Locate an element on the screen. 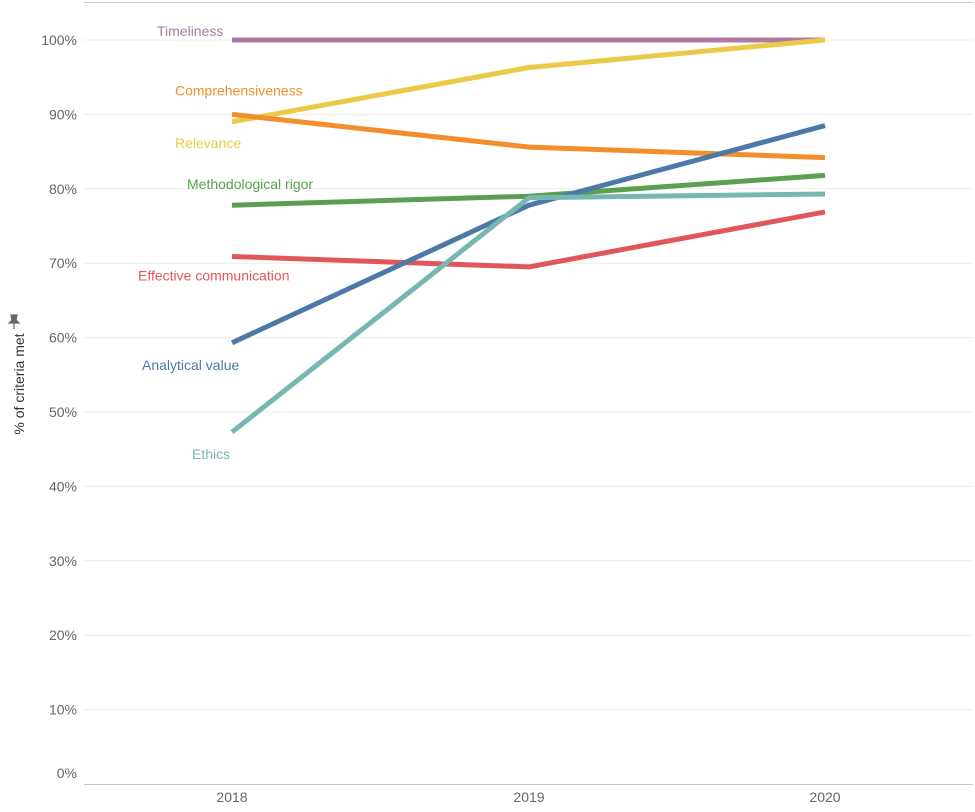  y-tick-label: 20% is located at coordinates (63, 635).